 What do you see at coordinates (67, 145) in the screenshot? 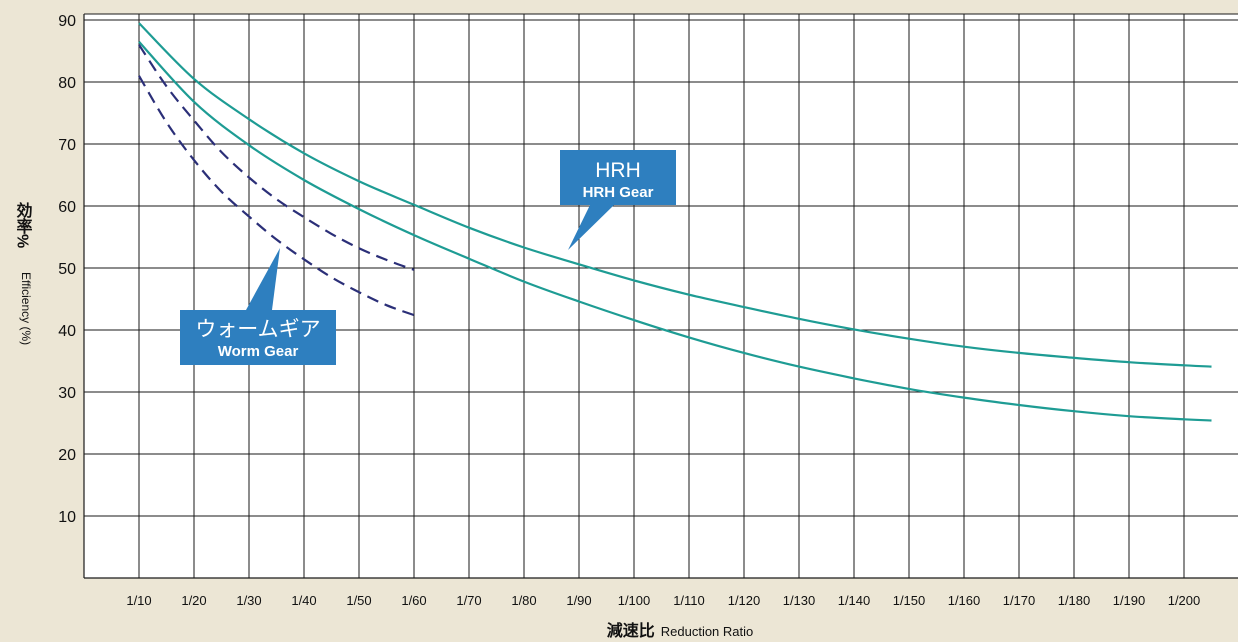
I see `y-tick-label: 70` at bounding box center [67, 145].